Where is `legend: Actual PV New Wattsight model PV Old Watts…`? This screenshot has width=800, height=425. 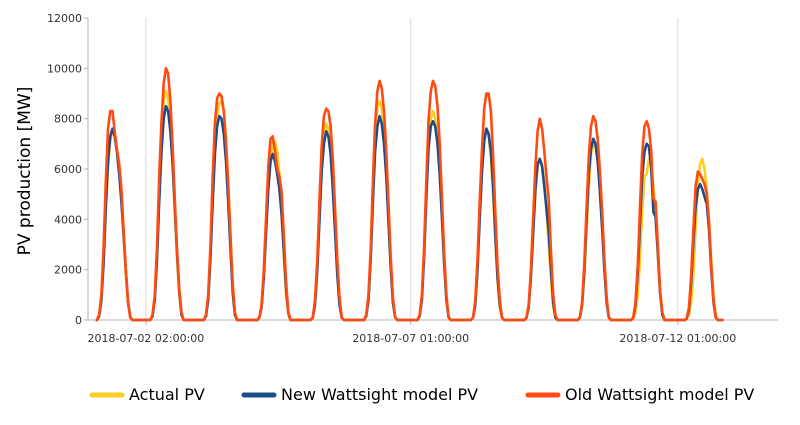
legend: Actual PV New Wattsight model PV Old Watts… is located at coordinates (421, 394).